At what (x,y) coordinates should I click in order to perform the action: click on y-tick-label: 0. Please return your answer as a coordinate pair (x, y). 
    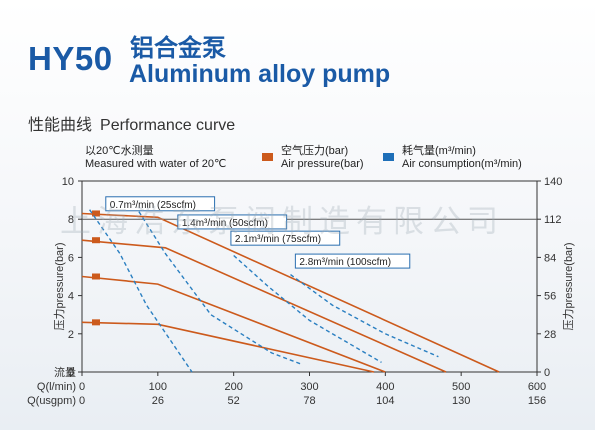
    Looking at the image, I should click on (71, 373).